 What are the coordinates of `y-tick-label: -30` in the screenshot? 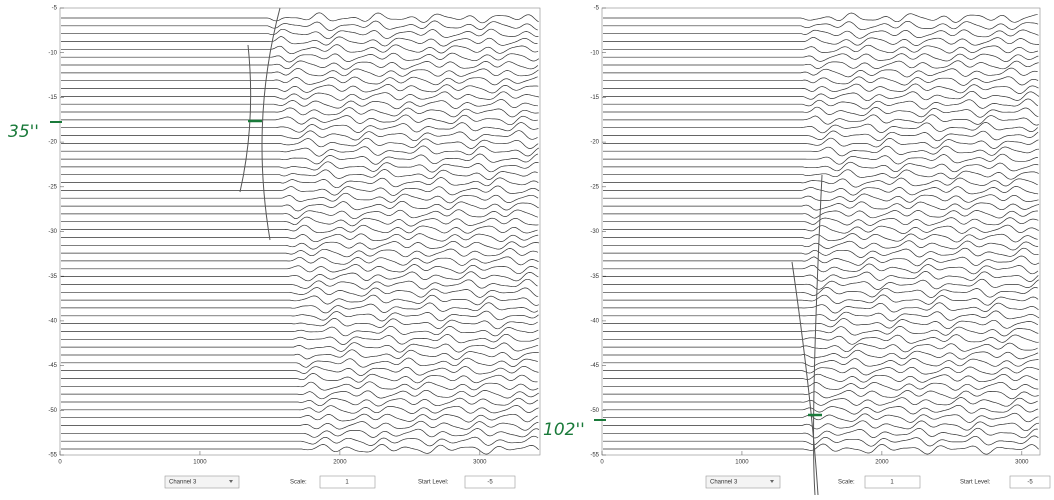 It's located at (52, 232).